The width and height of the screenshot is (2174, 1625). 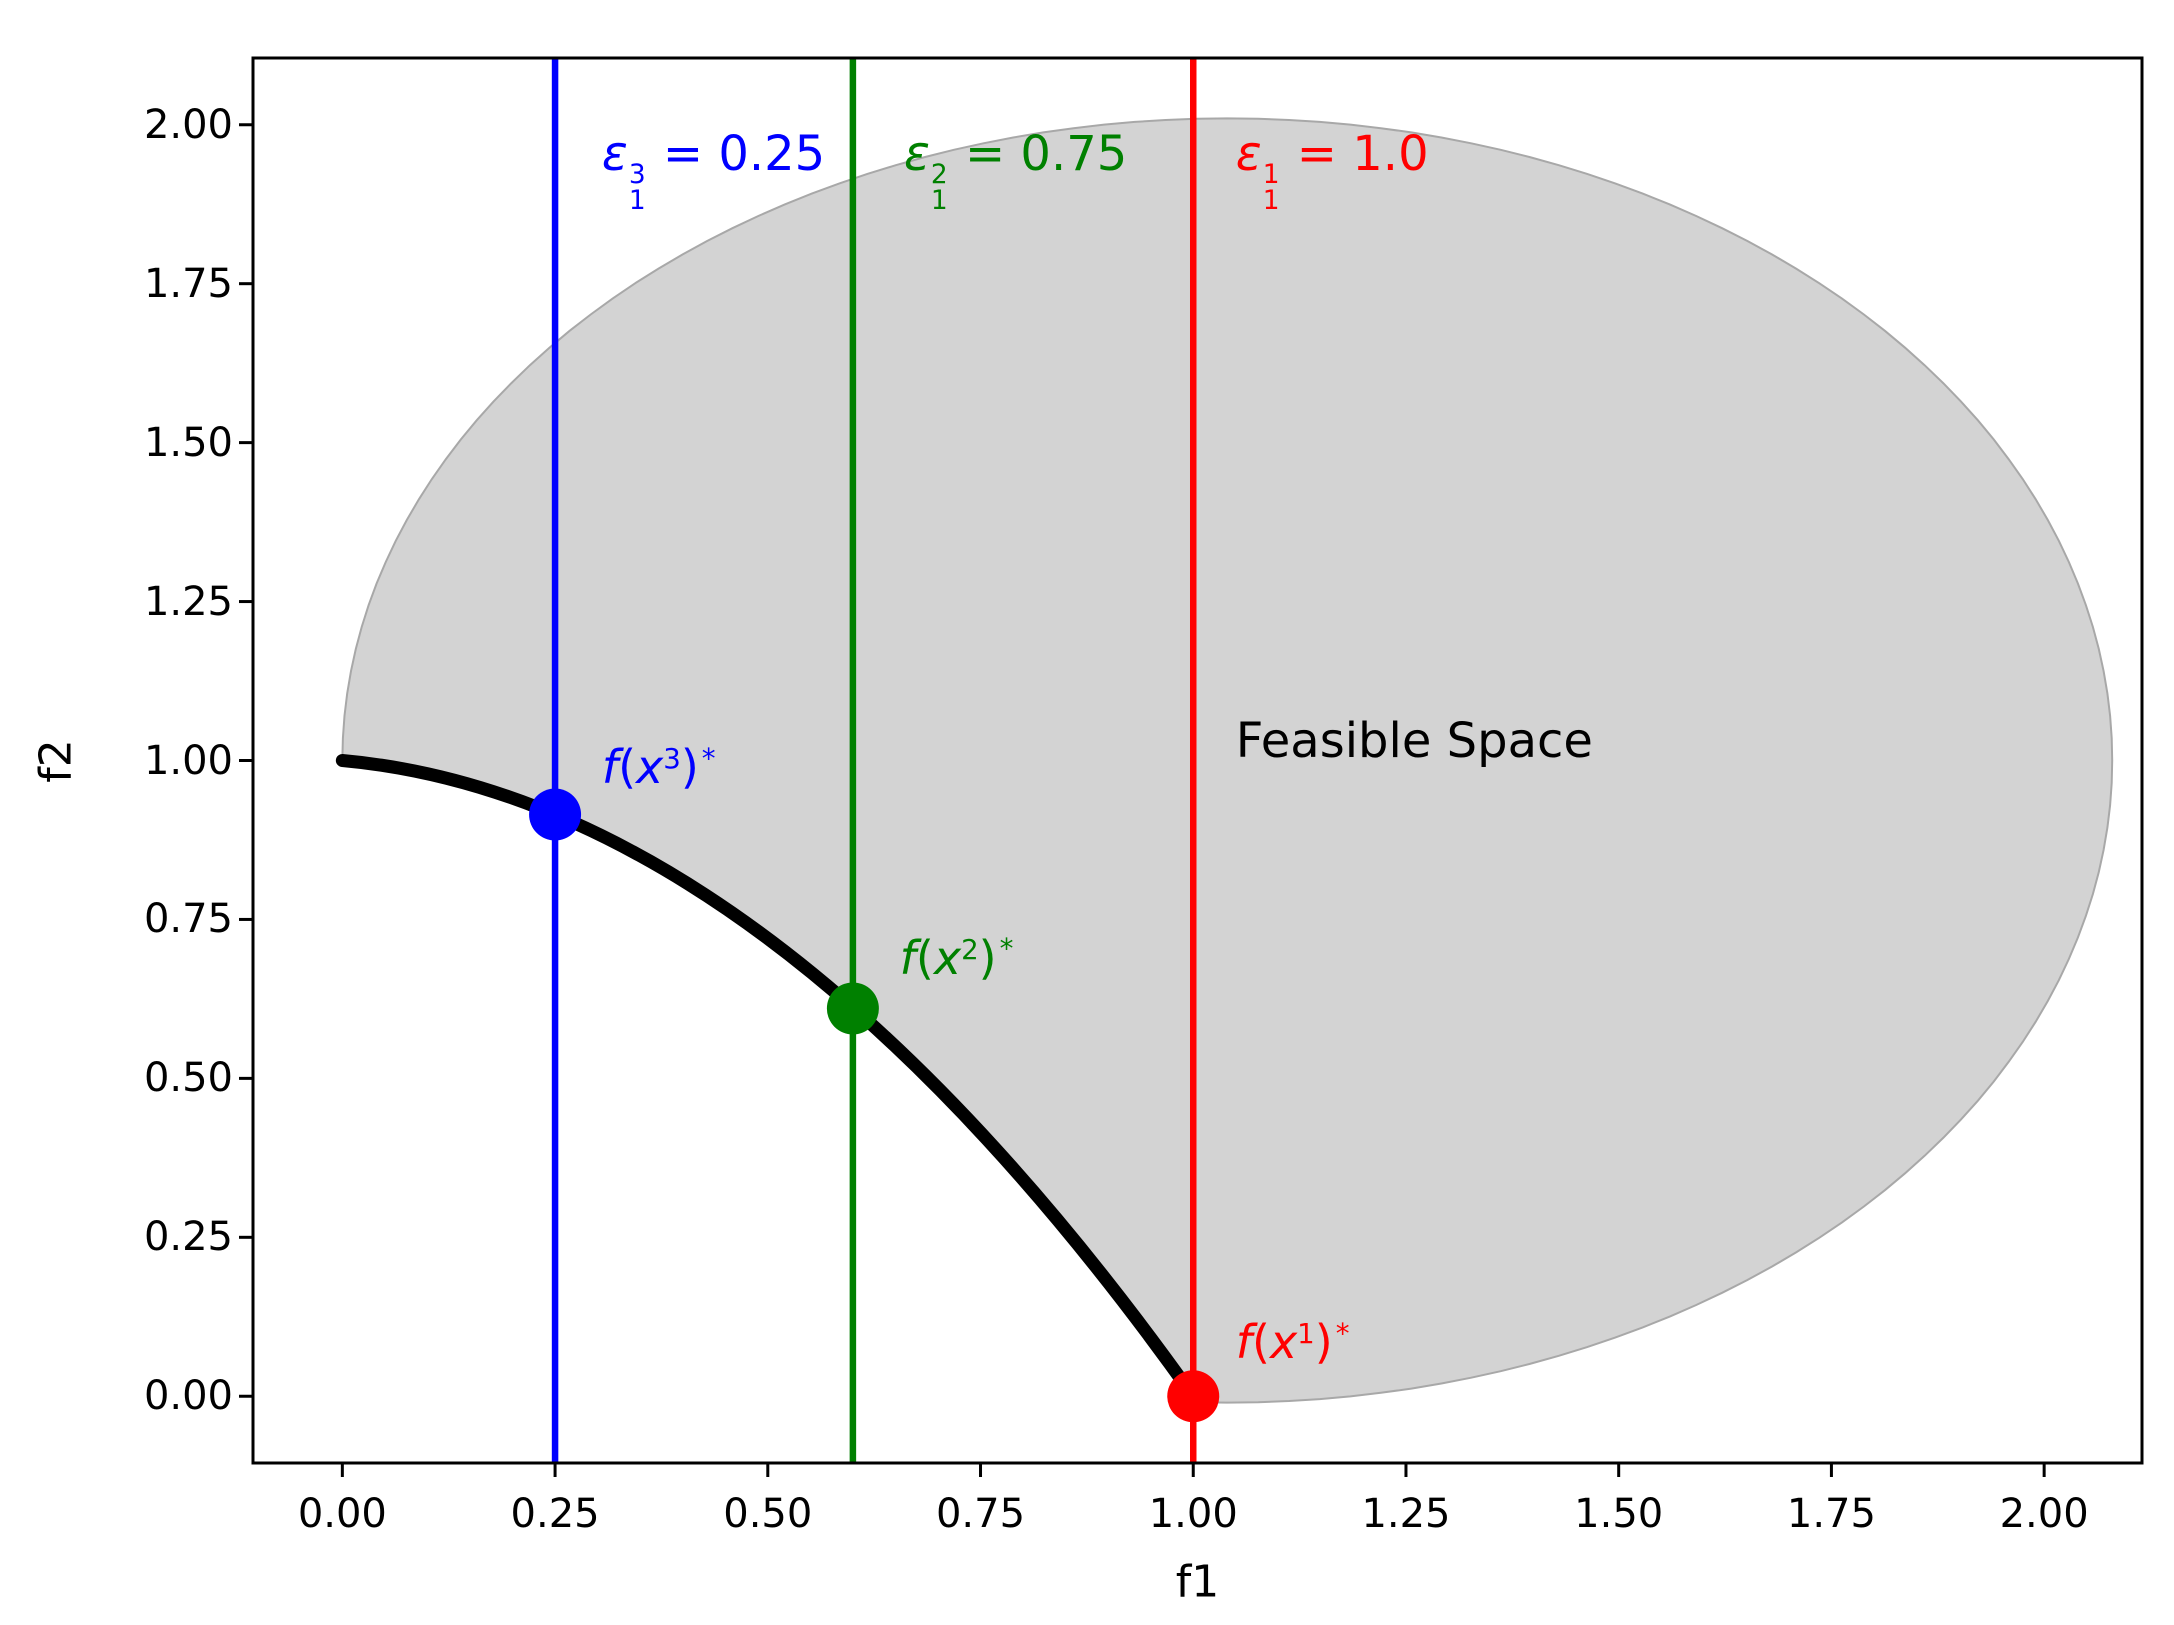 I want to click on optimum-3-point, so click(x=555, y=814).